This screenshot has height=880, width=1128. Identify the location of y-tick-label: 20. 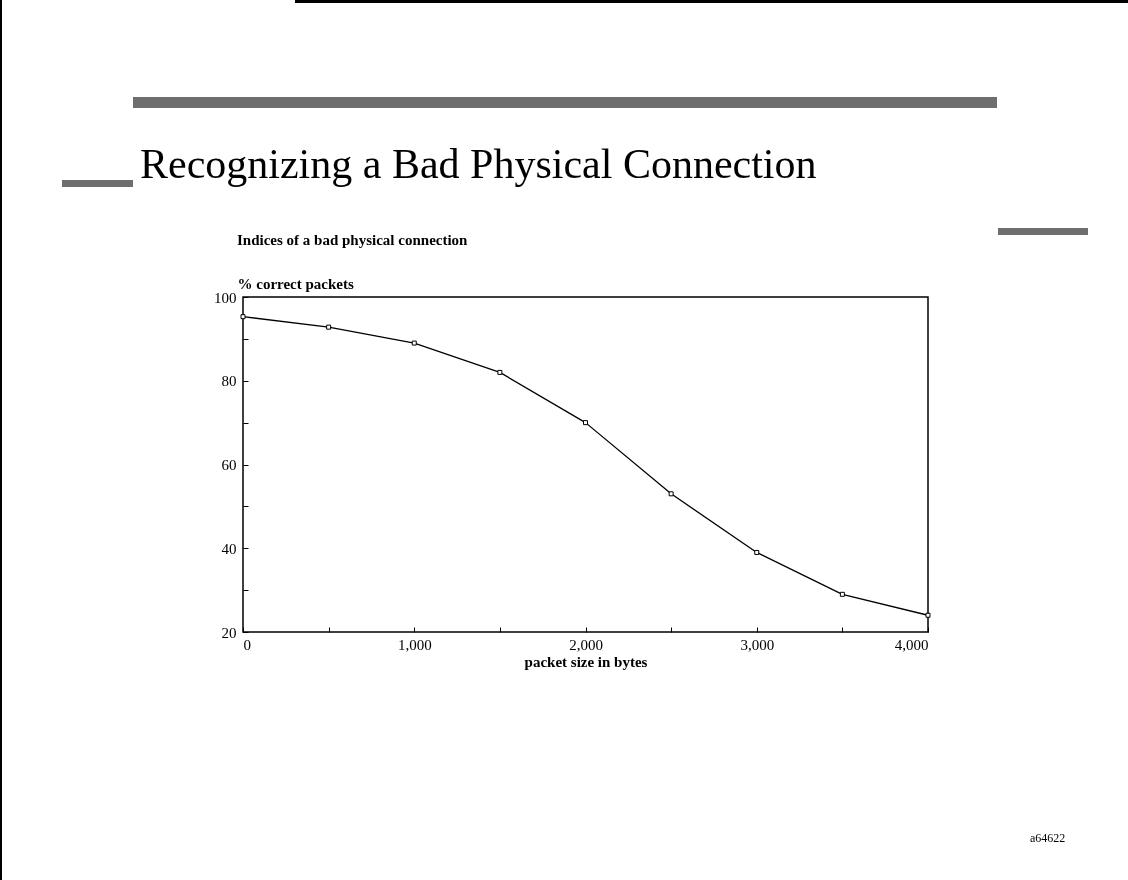
(229, 632).